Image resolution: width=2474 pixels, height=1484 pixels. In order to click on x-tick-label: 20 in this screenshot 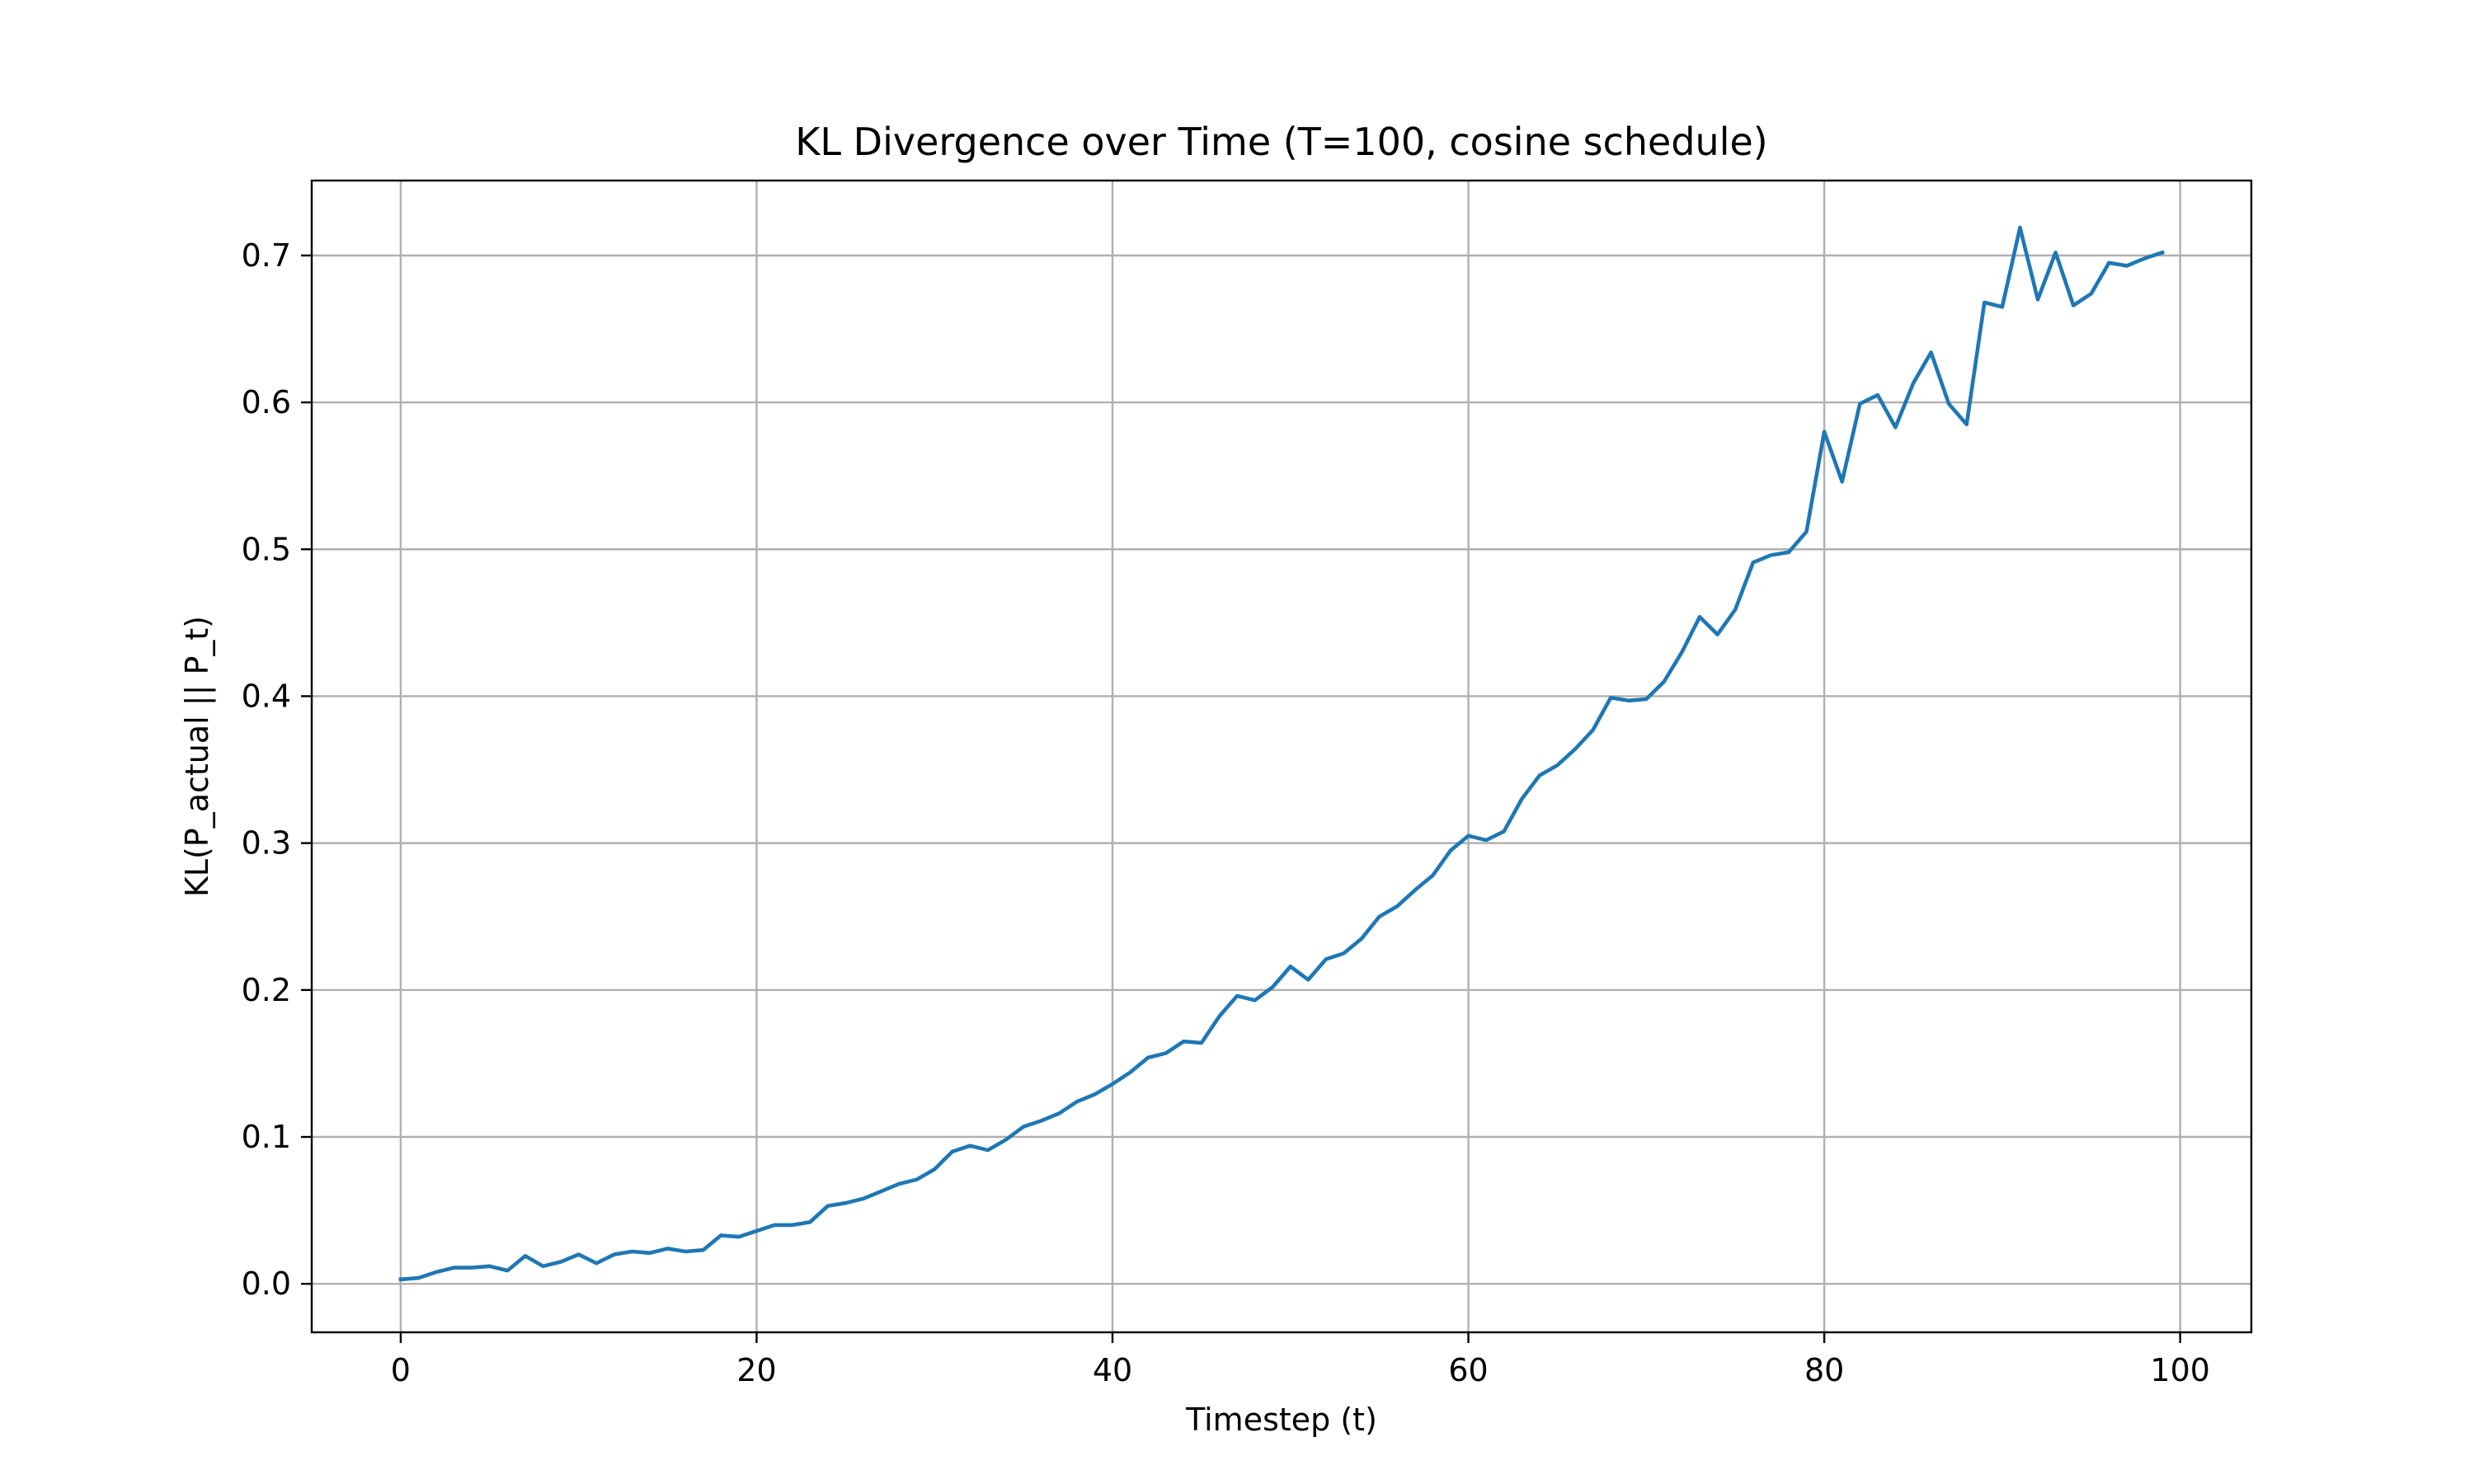, I will do `click(756, 1370)`.